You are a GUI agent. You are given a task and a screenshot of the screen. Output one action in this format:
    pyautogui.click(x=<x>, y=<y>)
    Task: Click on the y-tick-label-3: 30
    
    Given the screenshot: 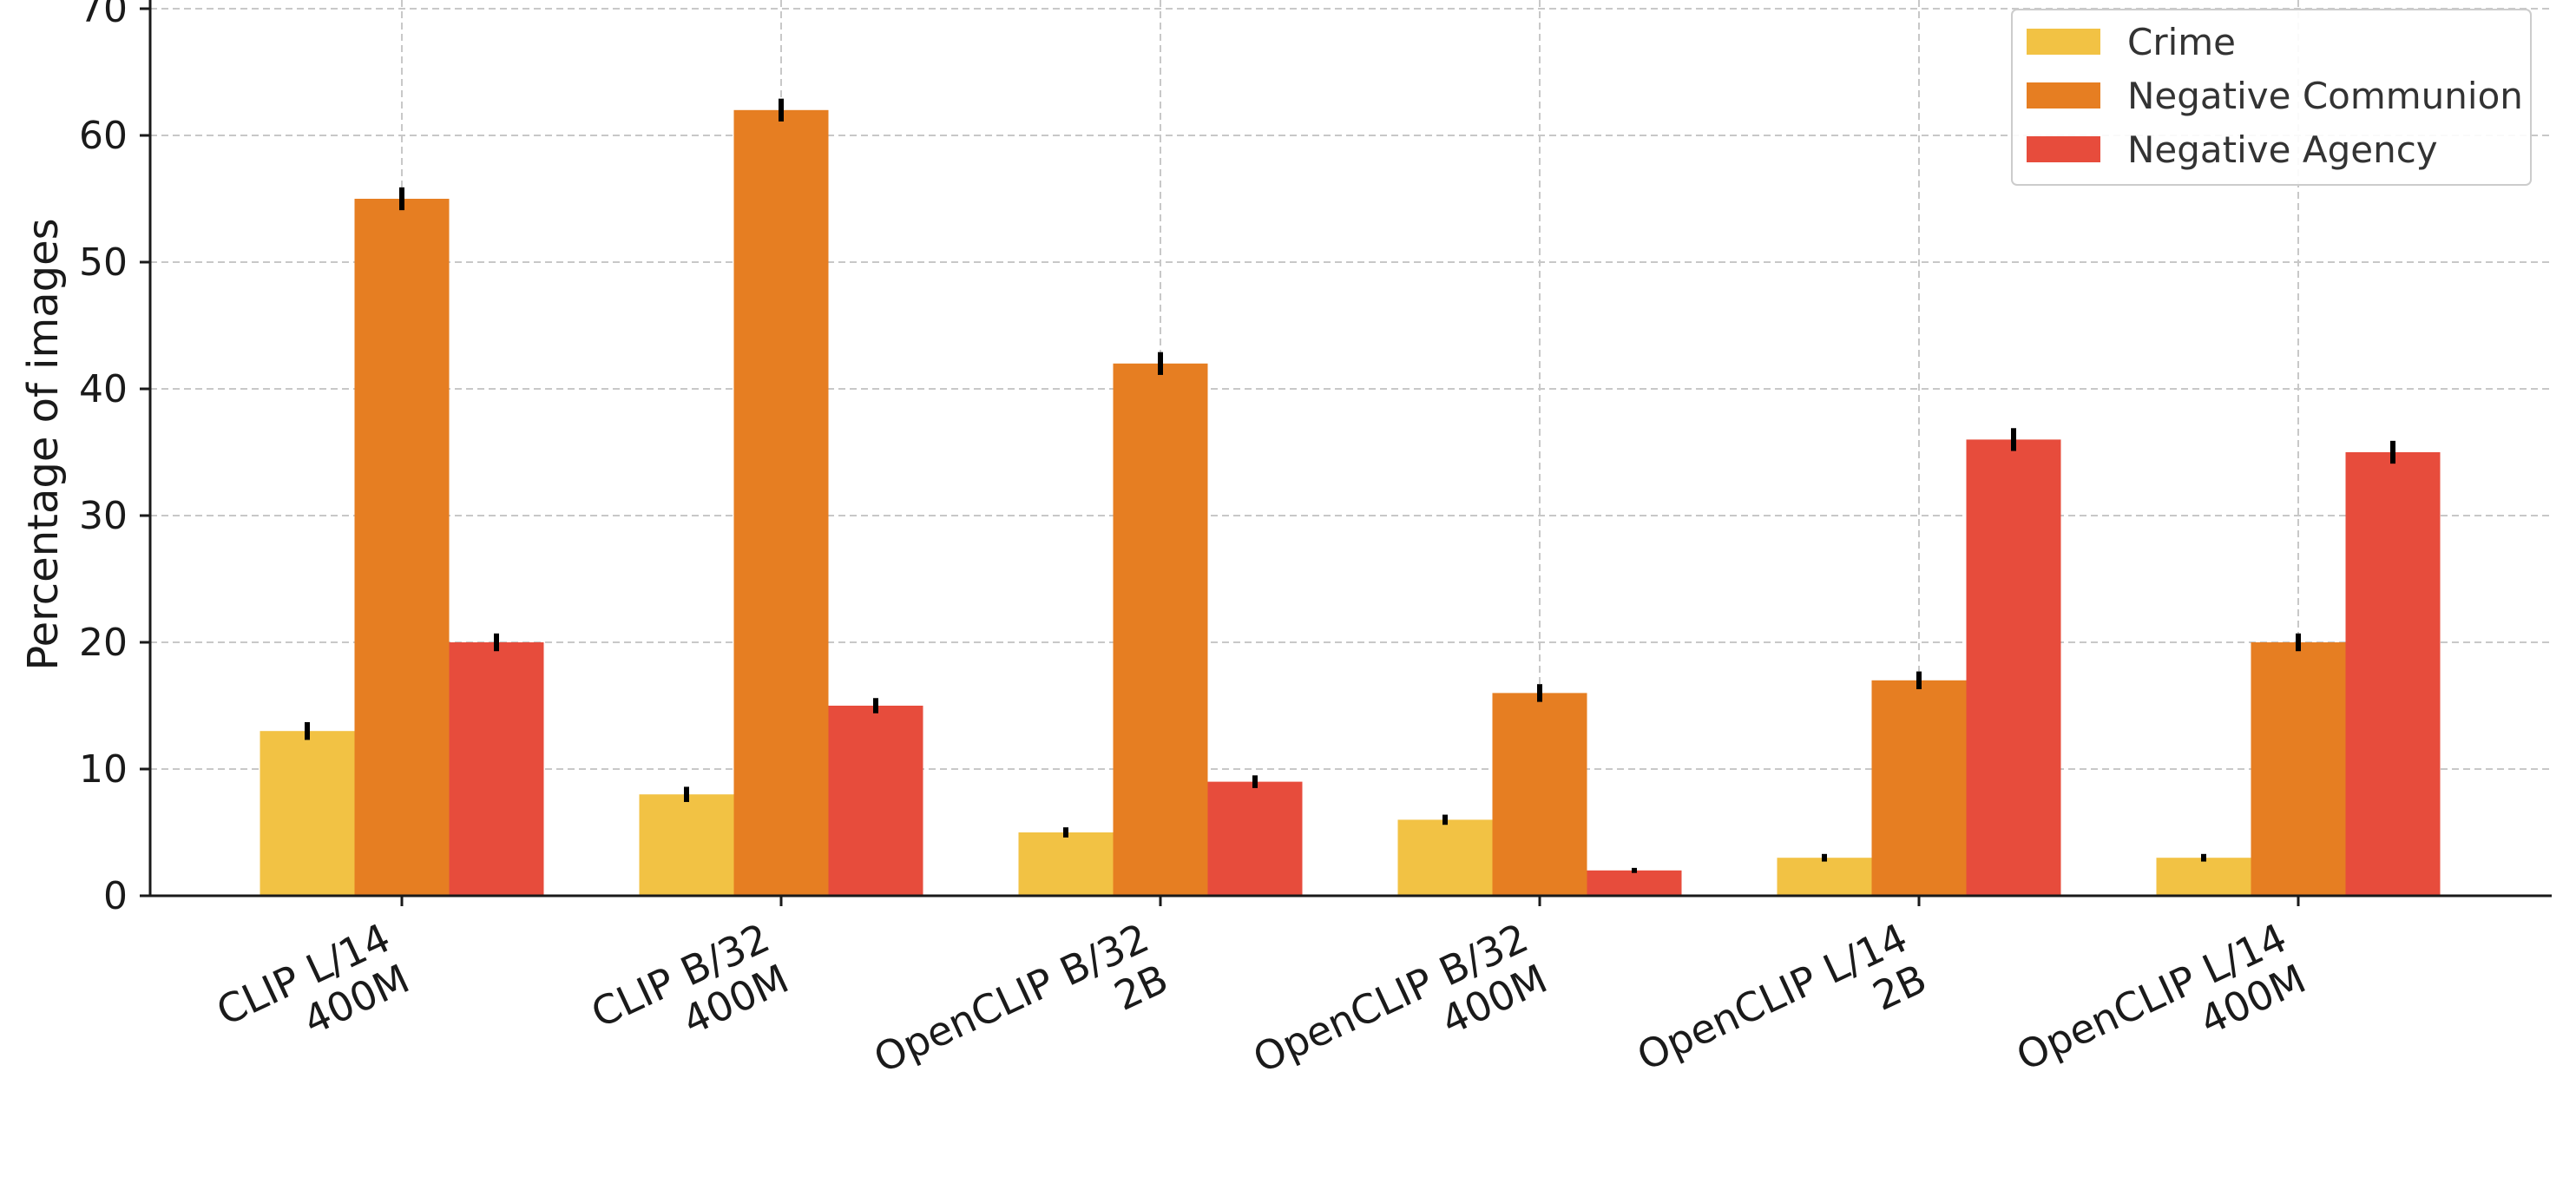 What is the action you would take?
    pyautogui.click(x=103, y=516)
    